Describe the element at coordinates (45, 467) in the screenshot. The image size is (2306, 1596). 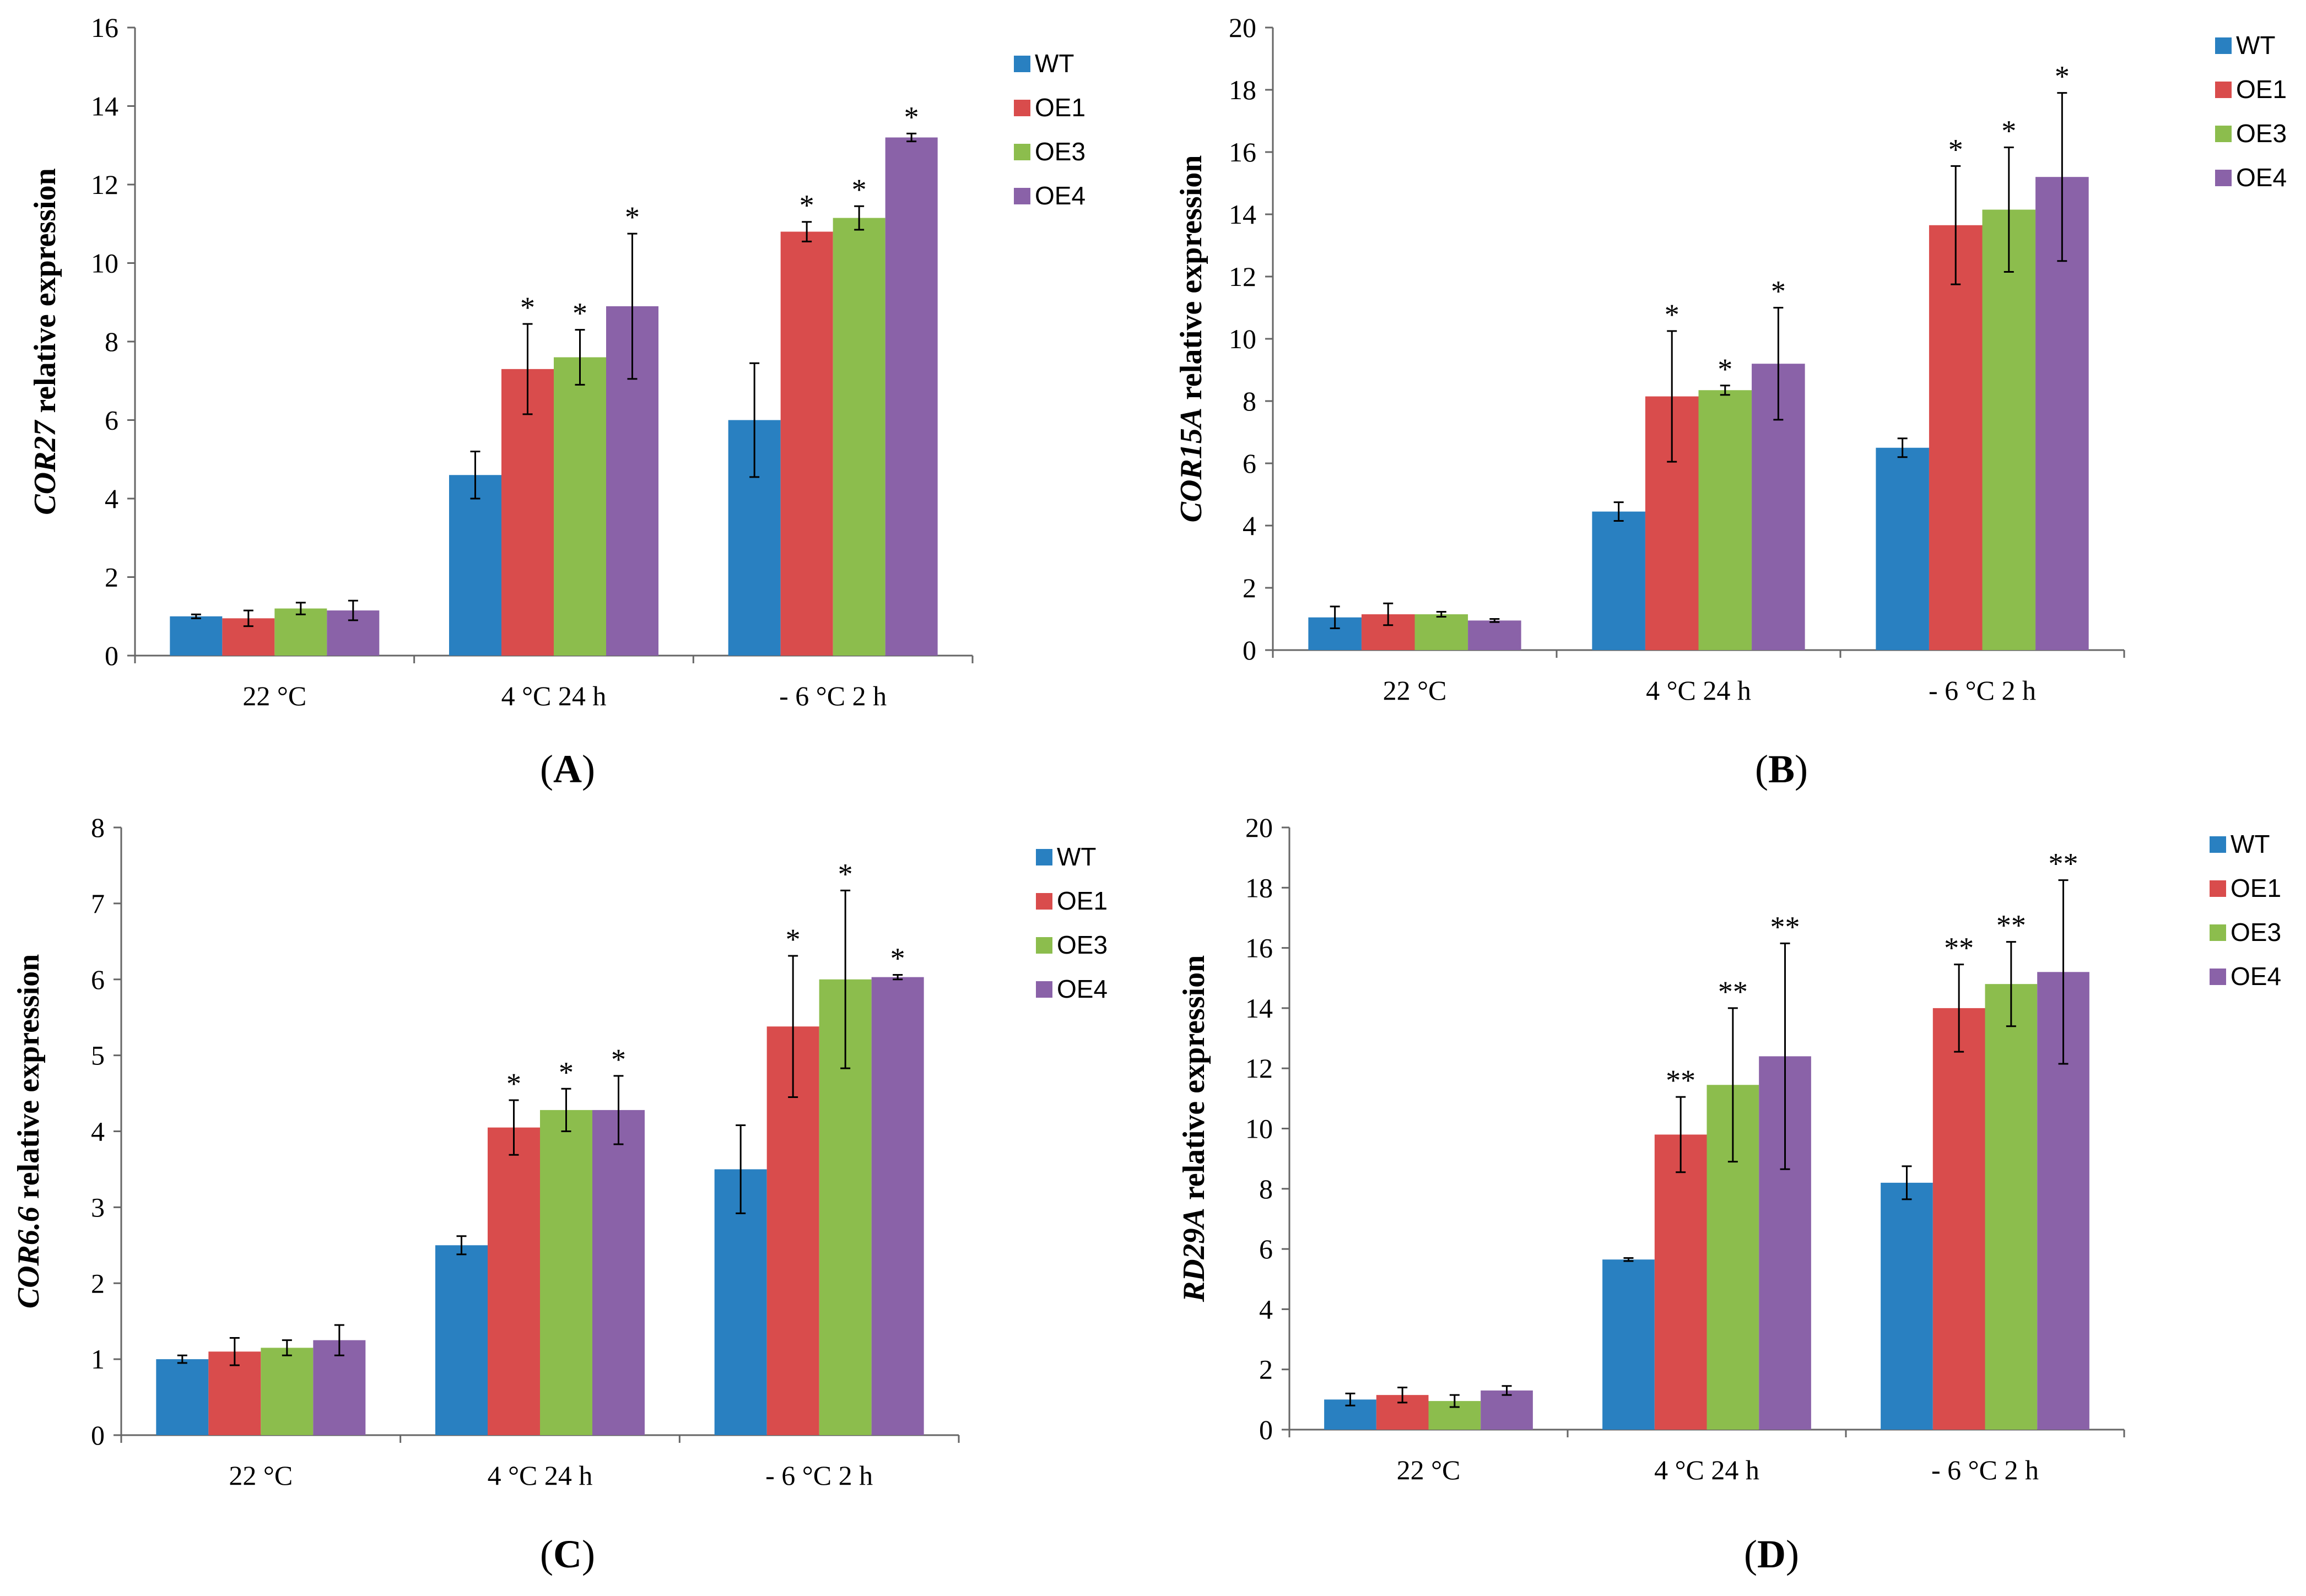
I see `y-axis-label-gene: COR27` at that location.